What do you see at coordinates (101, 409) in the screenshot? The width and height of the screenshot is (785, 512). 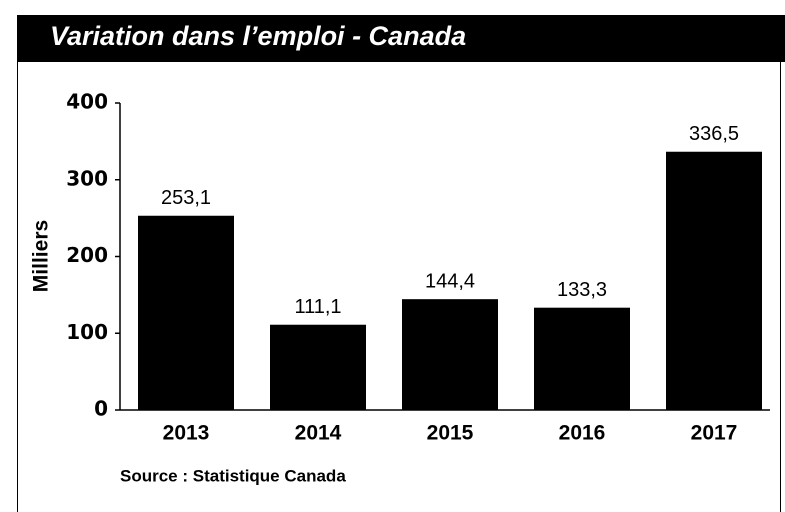 I see `y-tick-label: 0` at bounding box center [101, 409].